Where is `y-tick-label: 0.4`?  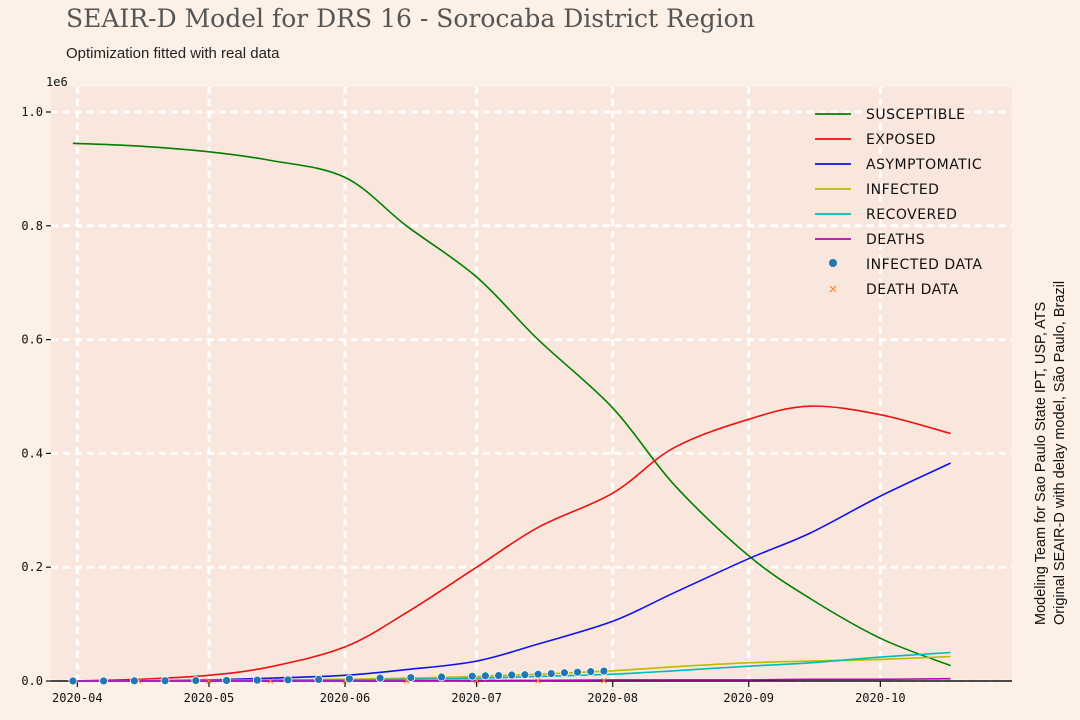
y-tick-label: 0.4 is located at coordinates (32, 453).